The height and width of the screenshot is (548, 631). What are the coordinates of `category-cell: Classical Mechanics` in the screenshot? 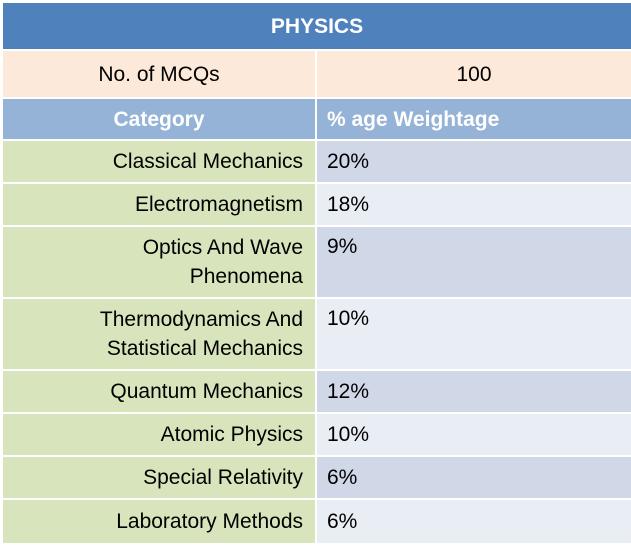 It's located at (160, 161).